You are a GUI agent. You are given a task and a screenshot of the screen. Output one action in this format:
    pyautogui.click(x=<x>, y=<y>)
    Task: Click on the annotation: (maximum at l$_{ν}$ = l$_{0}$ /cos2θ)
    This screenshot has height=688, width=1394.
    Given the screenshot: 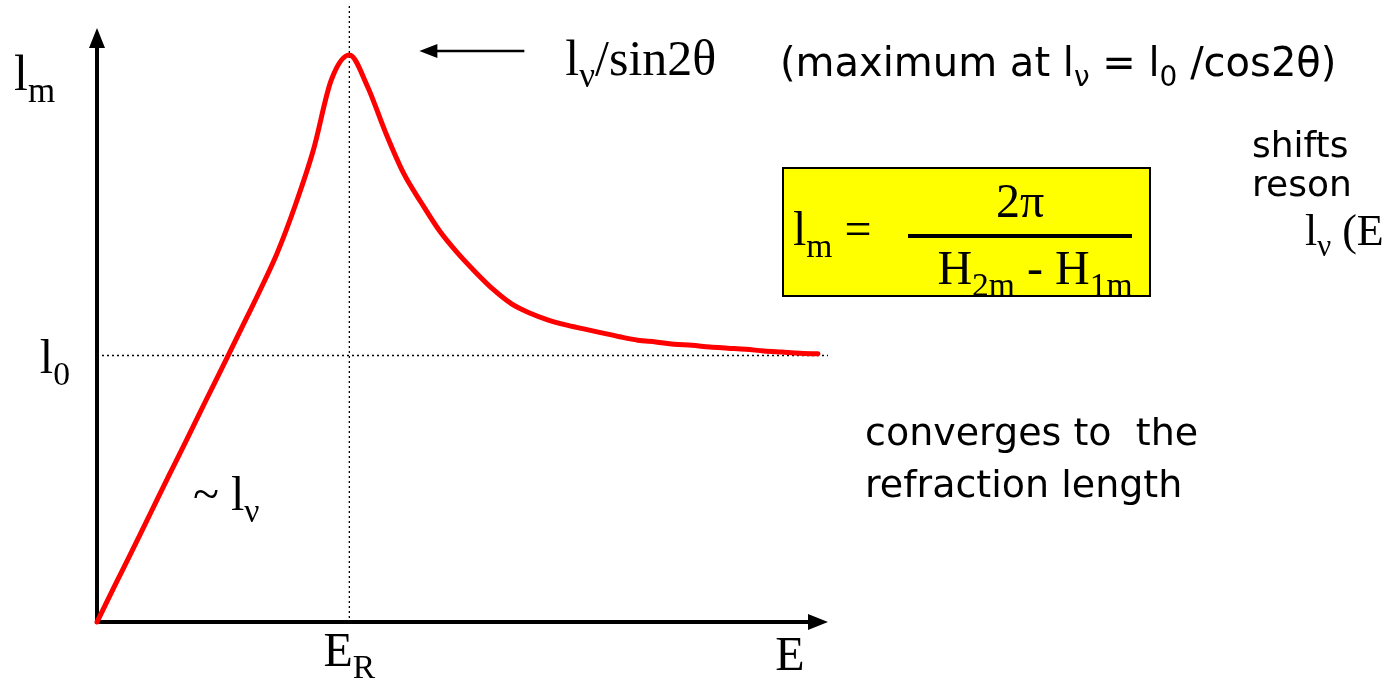 What is the action you would take?
    pyautogui.click(x=1058, y=66)
    